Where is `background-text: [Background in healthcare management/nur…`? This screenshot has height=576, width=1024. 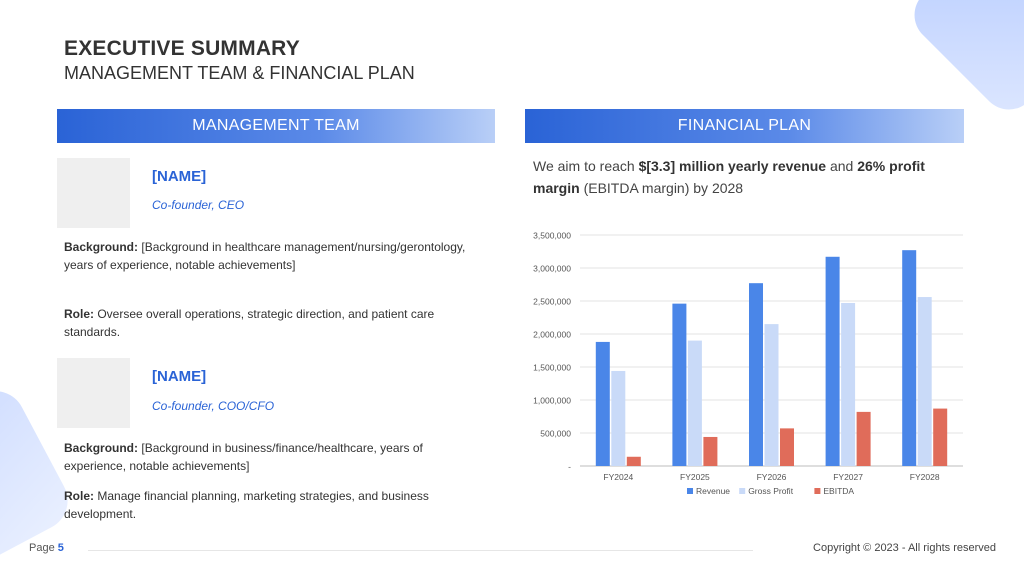 background-text: [Background in healthcare management/nur… is located at coordinates (265, 256).